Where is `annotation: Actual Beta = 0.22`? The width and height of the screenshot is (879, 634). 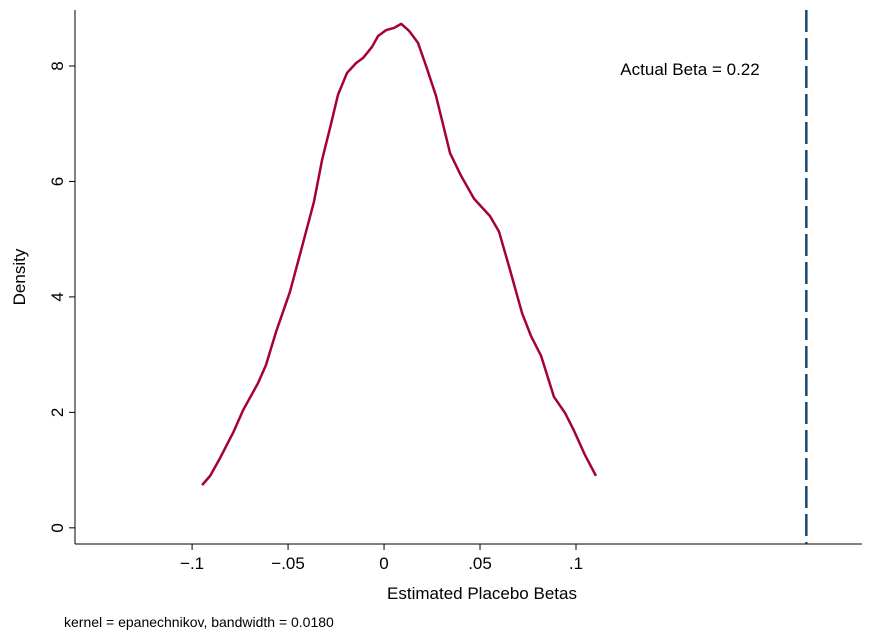 annotation: Actual Beta = 0.22 is located at coordinates (689, 69).